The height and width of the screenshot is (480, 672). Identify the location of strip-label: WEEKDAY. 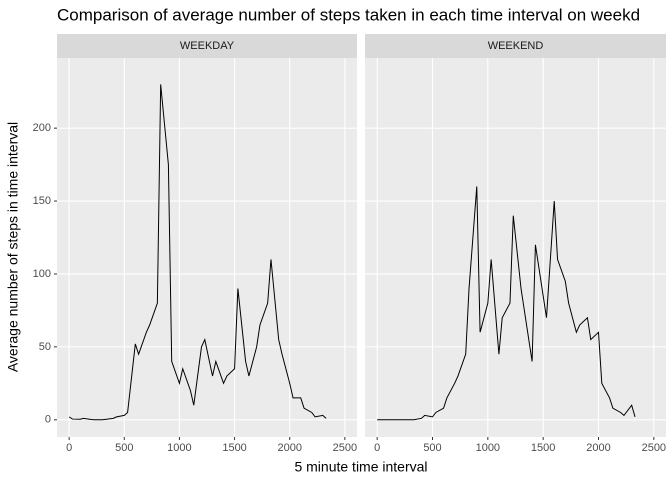
(207, 46).